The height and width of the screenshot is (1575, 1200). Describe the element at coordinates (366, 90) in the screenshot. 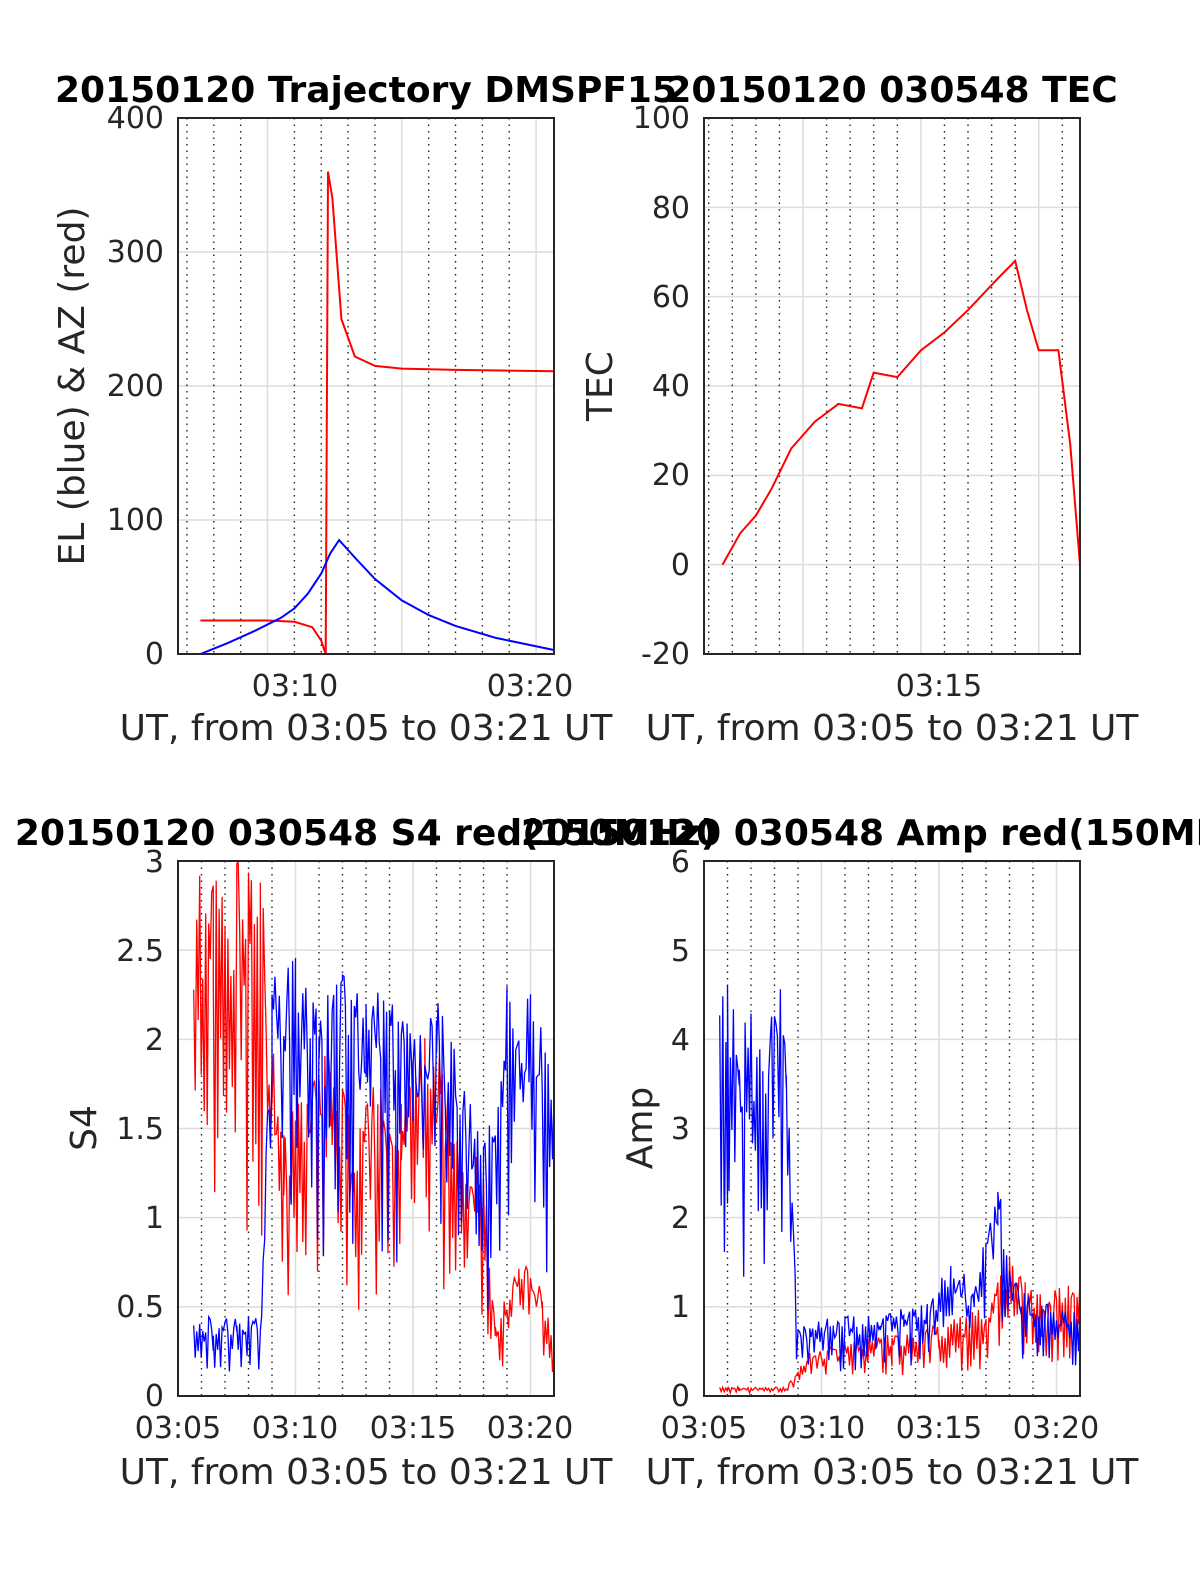

I see `chart-title: 20150120 Trajectory DMSPF15` at that location.